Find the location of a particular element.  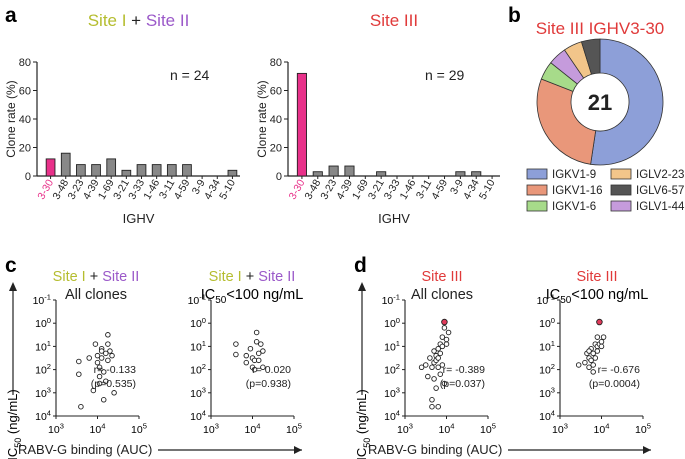

scatter-y-tick-label-d-right: 10¹ is located at coordinates (547, 346).